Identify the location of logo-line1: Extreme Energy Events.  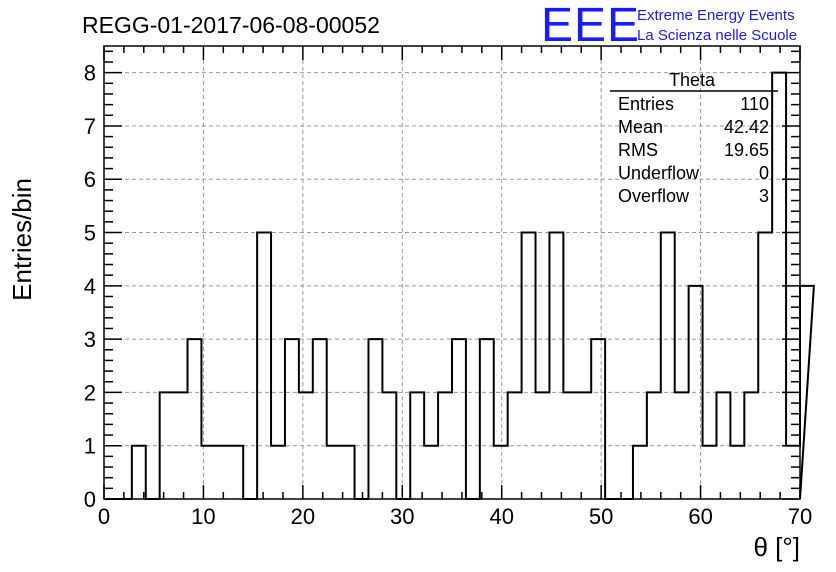
(716, 15).